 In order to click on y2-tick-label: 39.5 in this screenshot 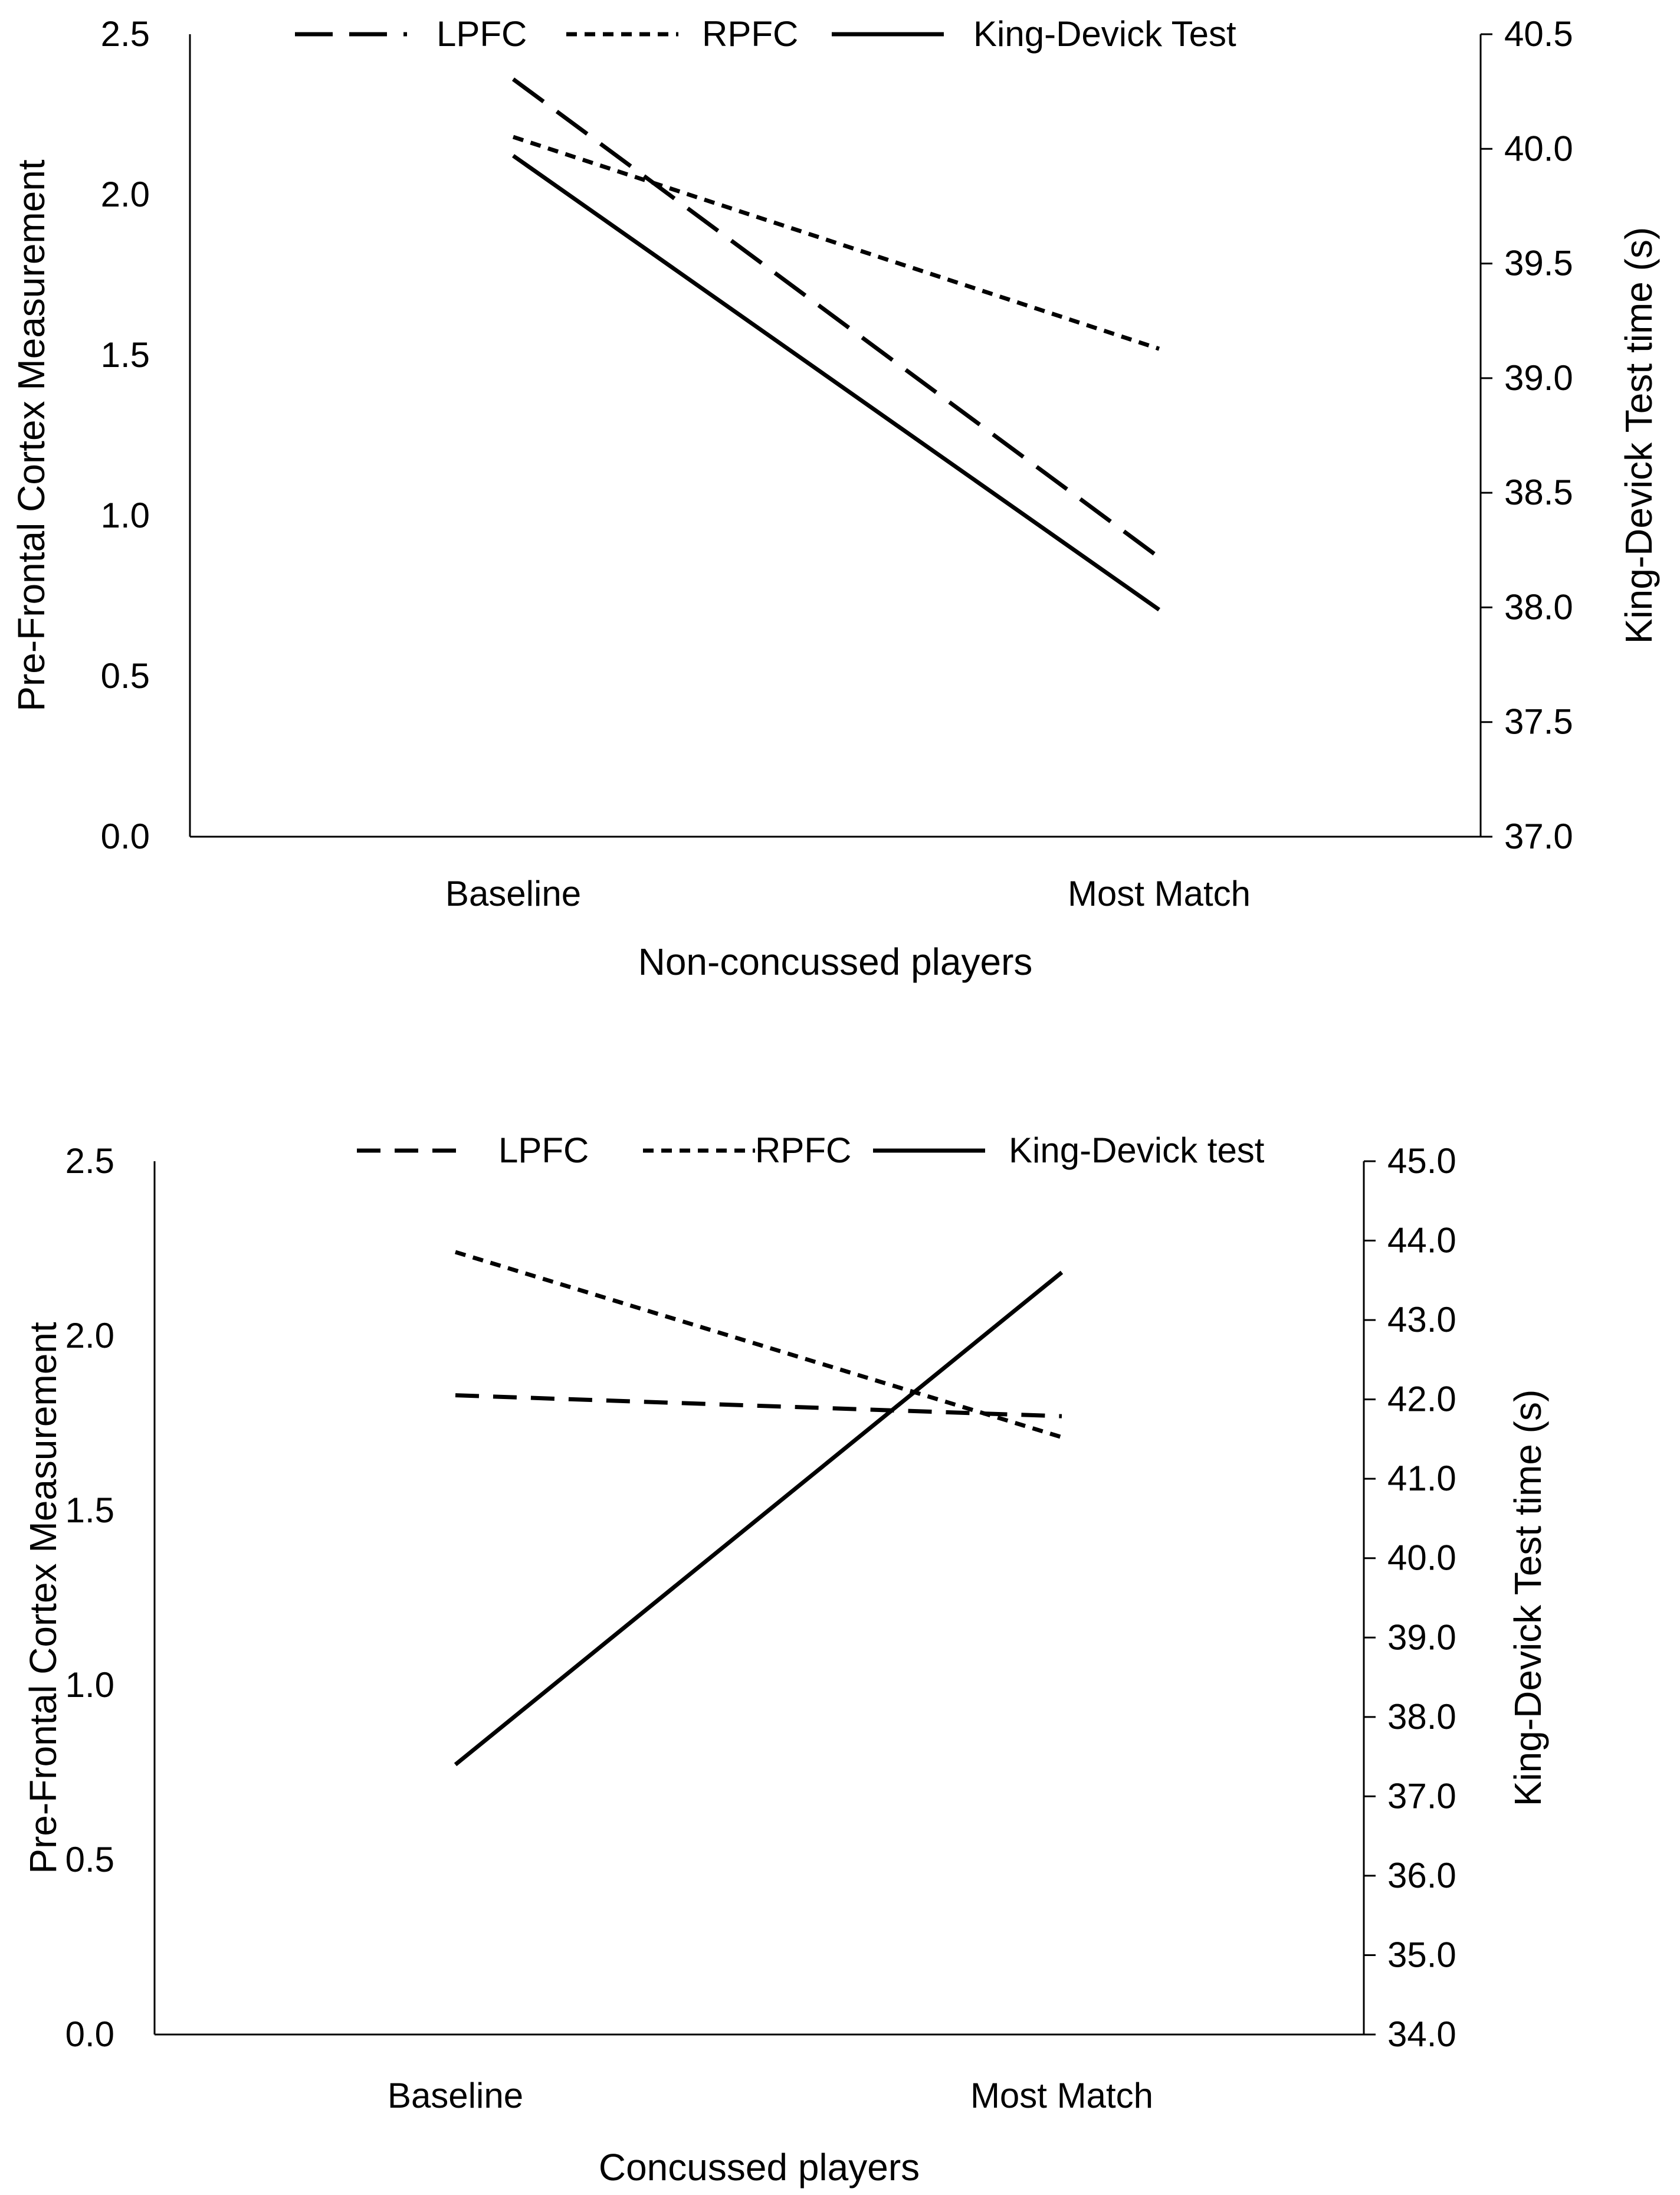, I will do `click(1538, 264)`.